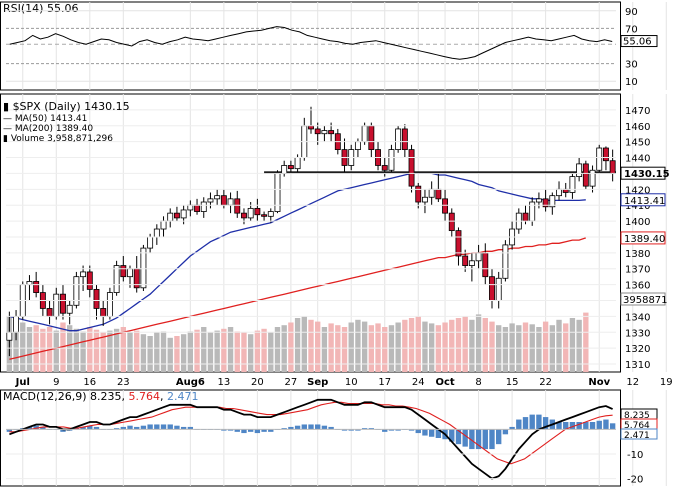 The width and height of the screenshot is (674, 488). I want to click on x-tick-label: 15, so click(512, 382).